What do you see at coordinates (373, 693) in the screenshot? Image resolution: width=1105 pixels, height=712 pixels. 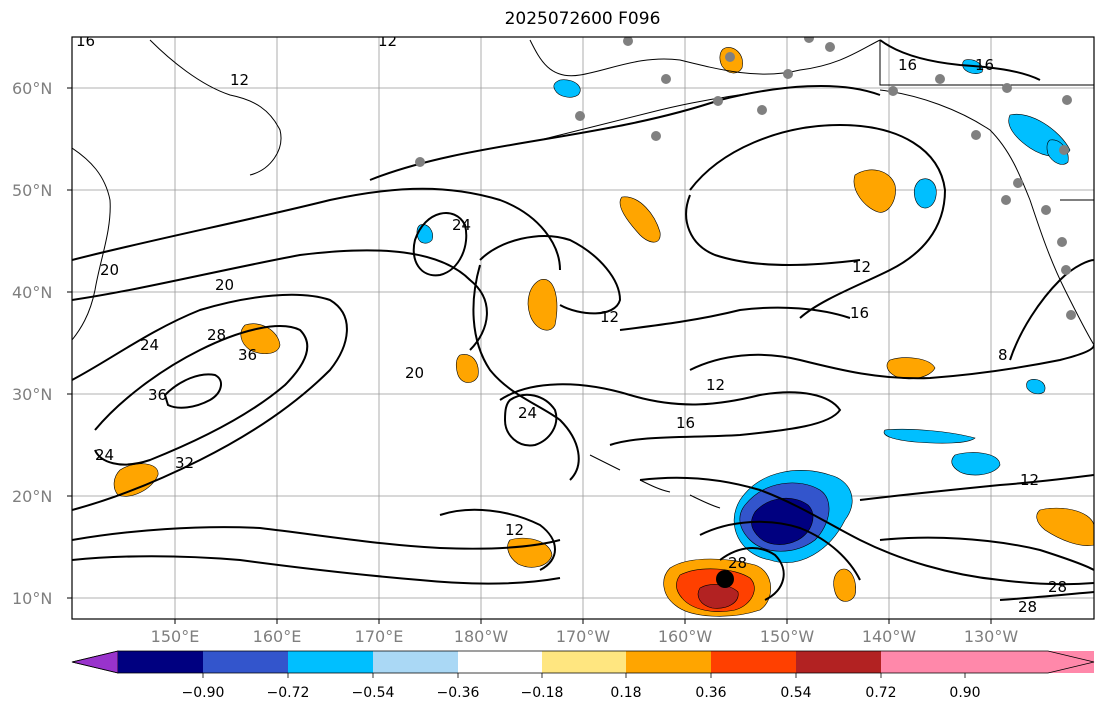 I see `colorbar-tick-label: −0.54` at bounding box center [373, 693].